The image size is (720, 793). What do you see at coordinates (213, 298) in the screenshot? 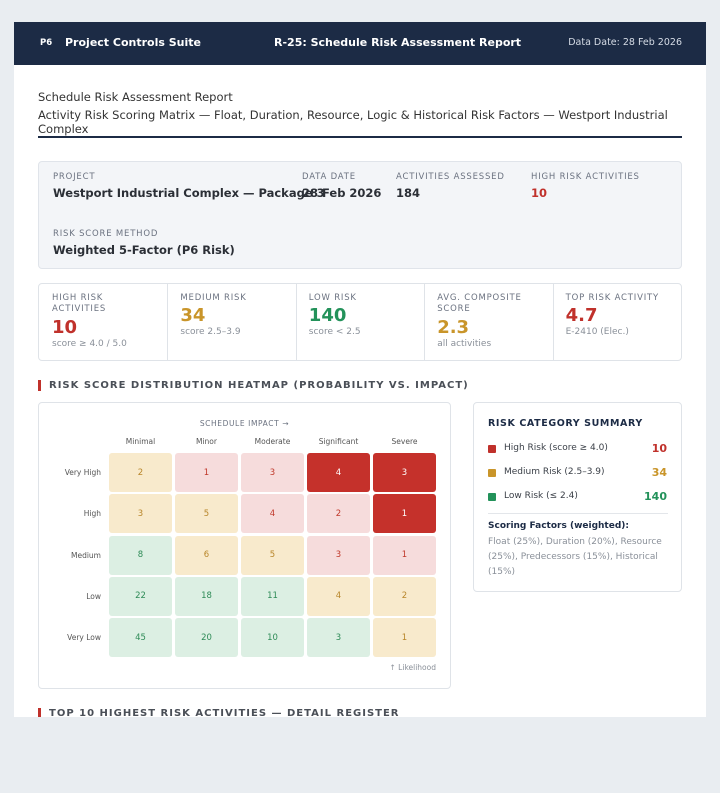
I see `kpi-label: MEDIUM RISK` at bounding box center [213, 298].